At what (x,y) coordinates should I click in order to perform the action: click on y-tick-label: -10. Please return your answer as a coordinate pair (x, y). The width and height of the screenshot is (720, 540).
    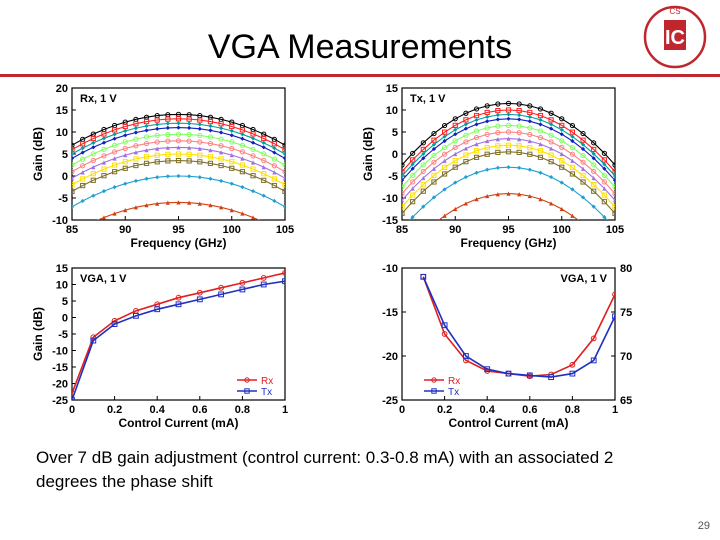
    Looking at the image, I should click on (390, 199).